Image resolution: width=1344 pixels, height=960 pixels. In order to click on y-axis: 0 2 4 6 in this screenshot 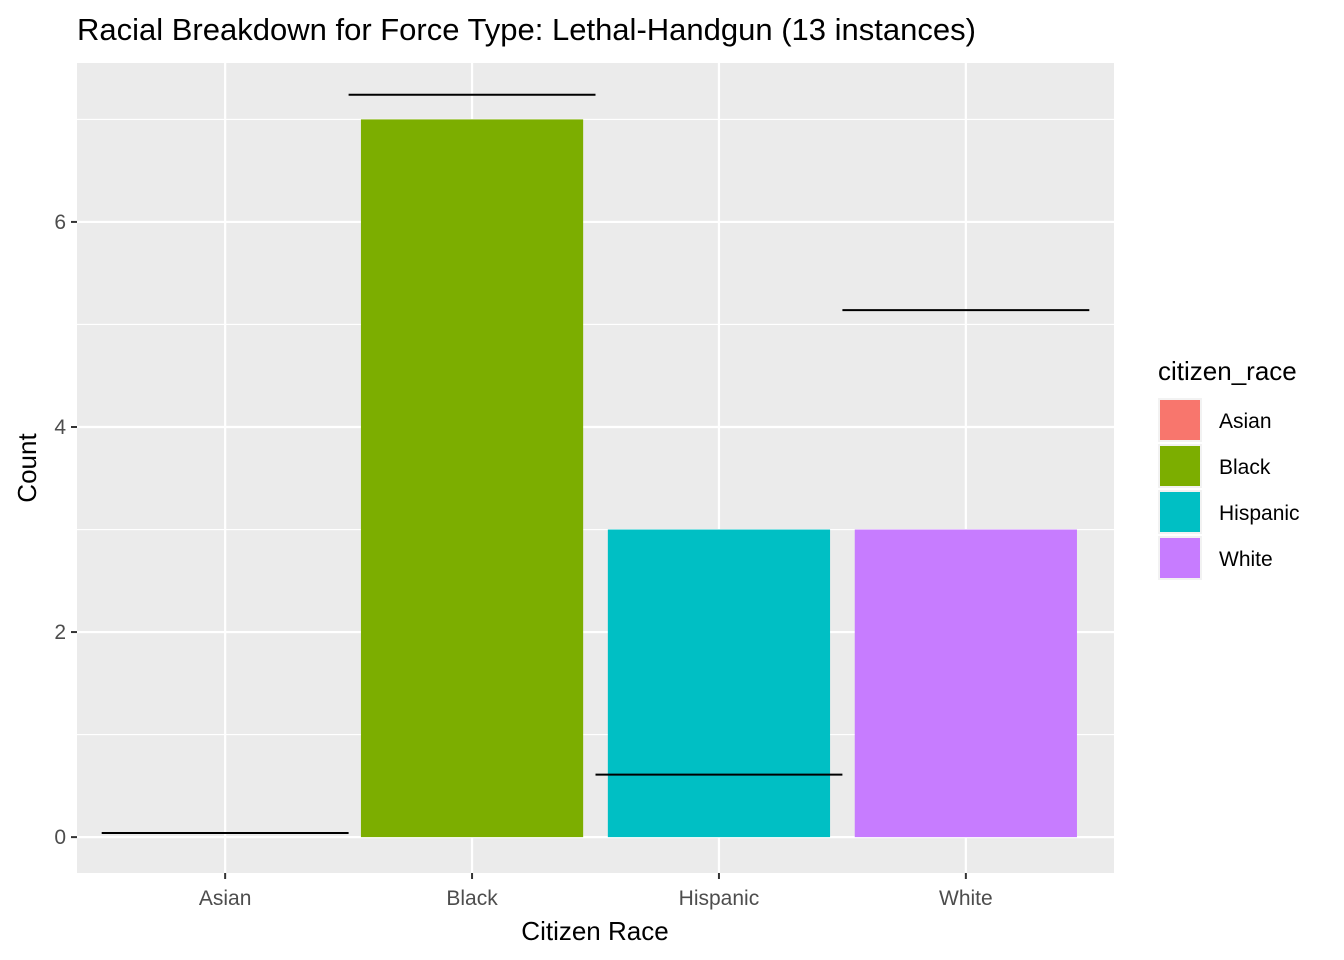, I will do `click(65, 530)`.